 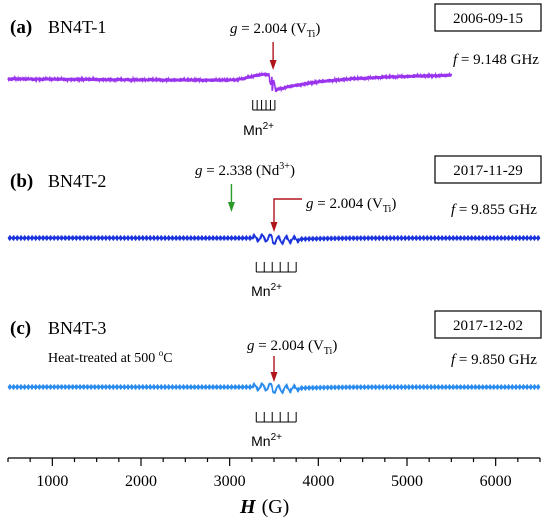 I want to click on x-tick-label: 3000, so click(x=230, y=481).